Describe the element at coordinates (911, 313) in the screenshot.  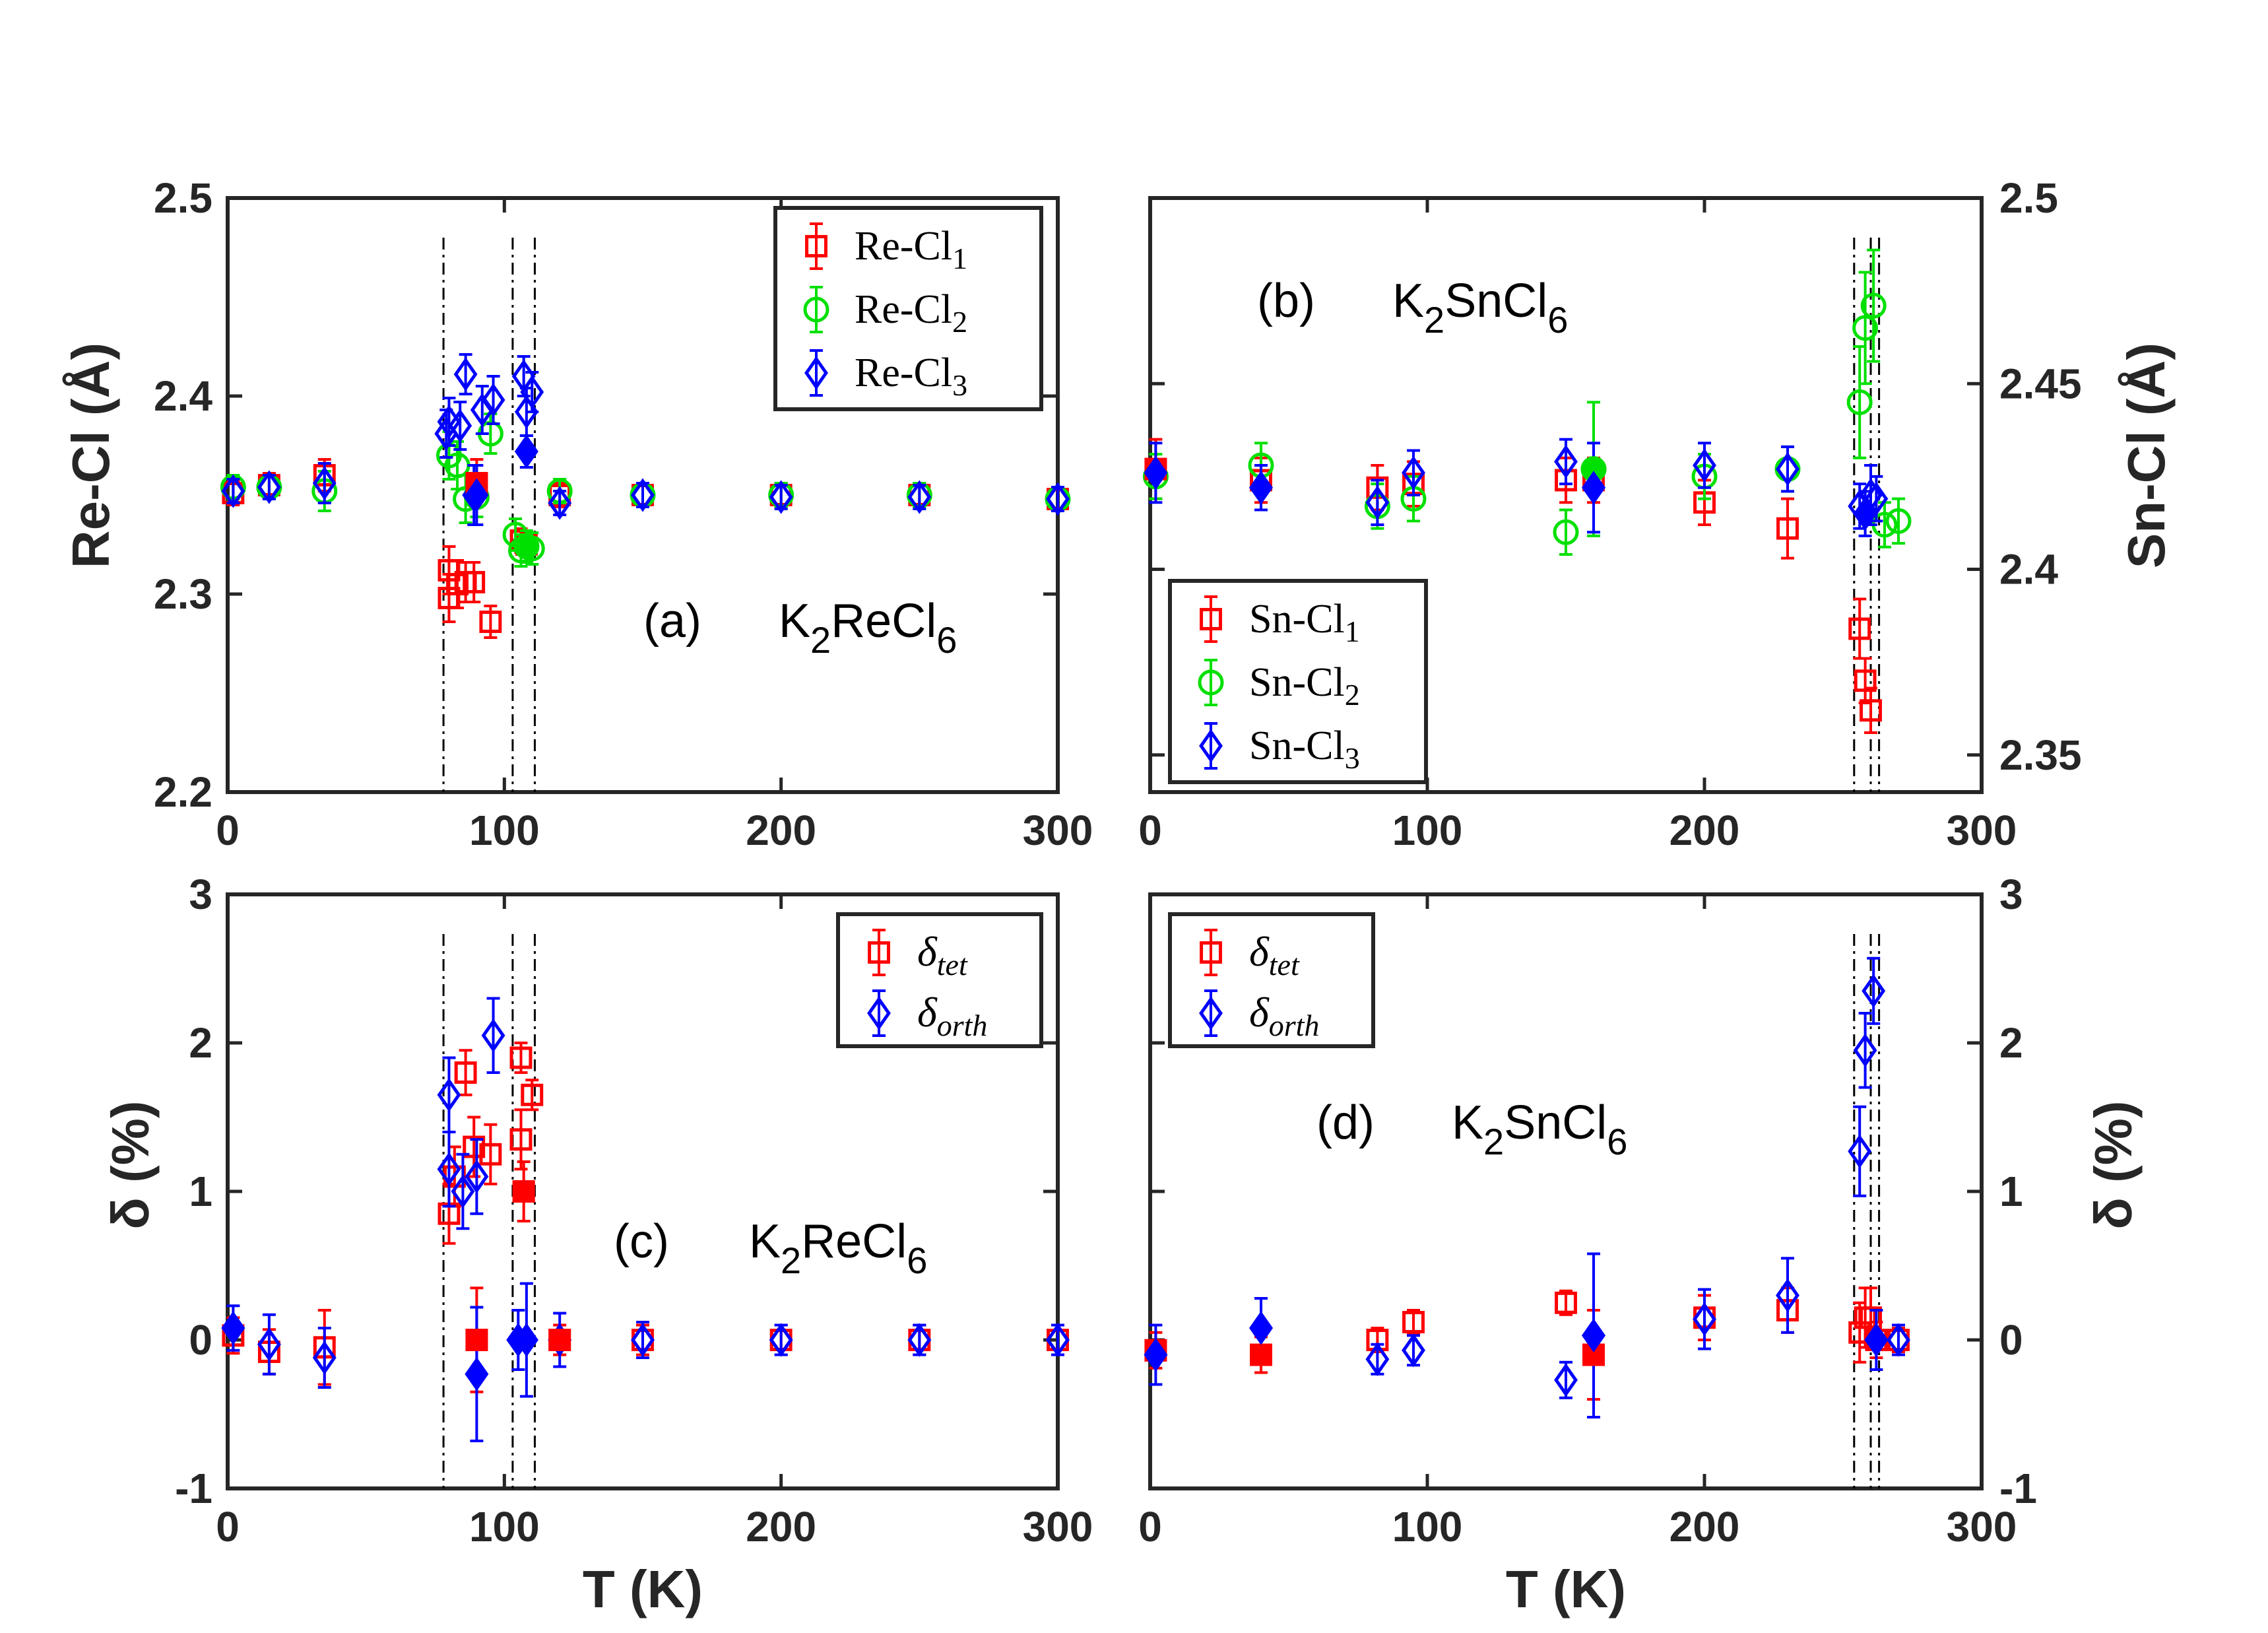
I see `legend-label: Re-Cl2` at that location.